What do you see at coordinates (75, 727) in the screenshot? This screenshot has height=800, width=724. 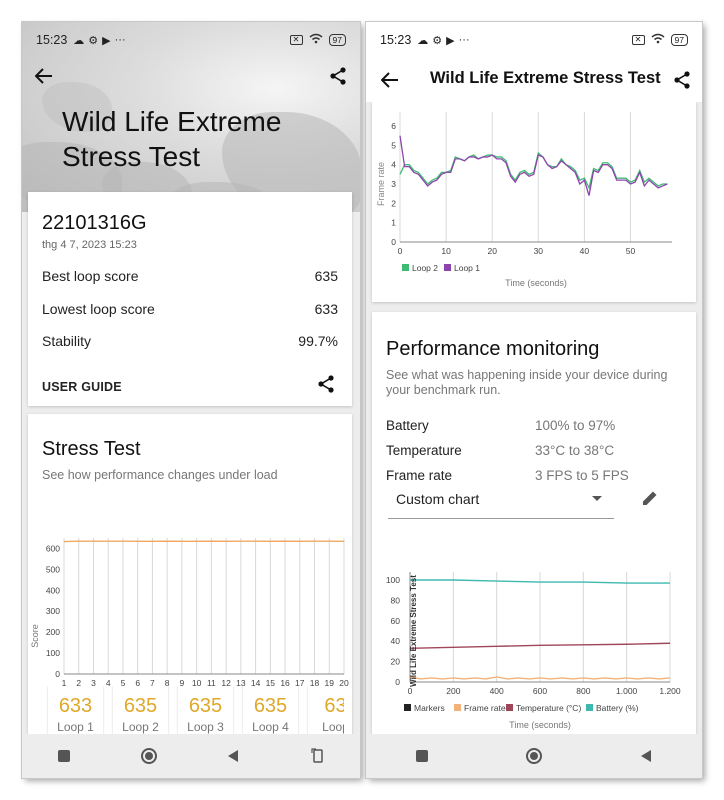 I see `loop-score-label: Loop 1` at bounding box center [75, 727].